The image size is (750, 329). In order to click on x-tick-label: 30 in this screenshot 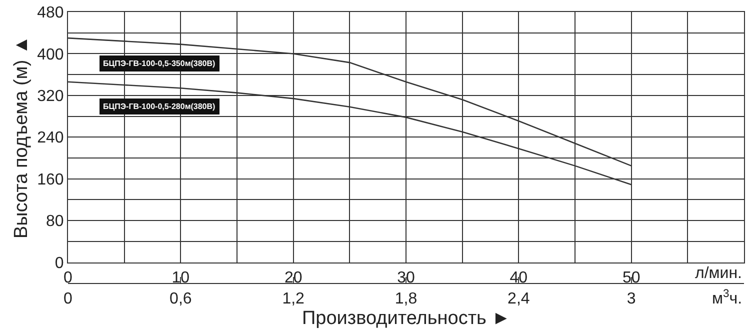, I will do `click(406, 277)`.